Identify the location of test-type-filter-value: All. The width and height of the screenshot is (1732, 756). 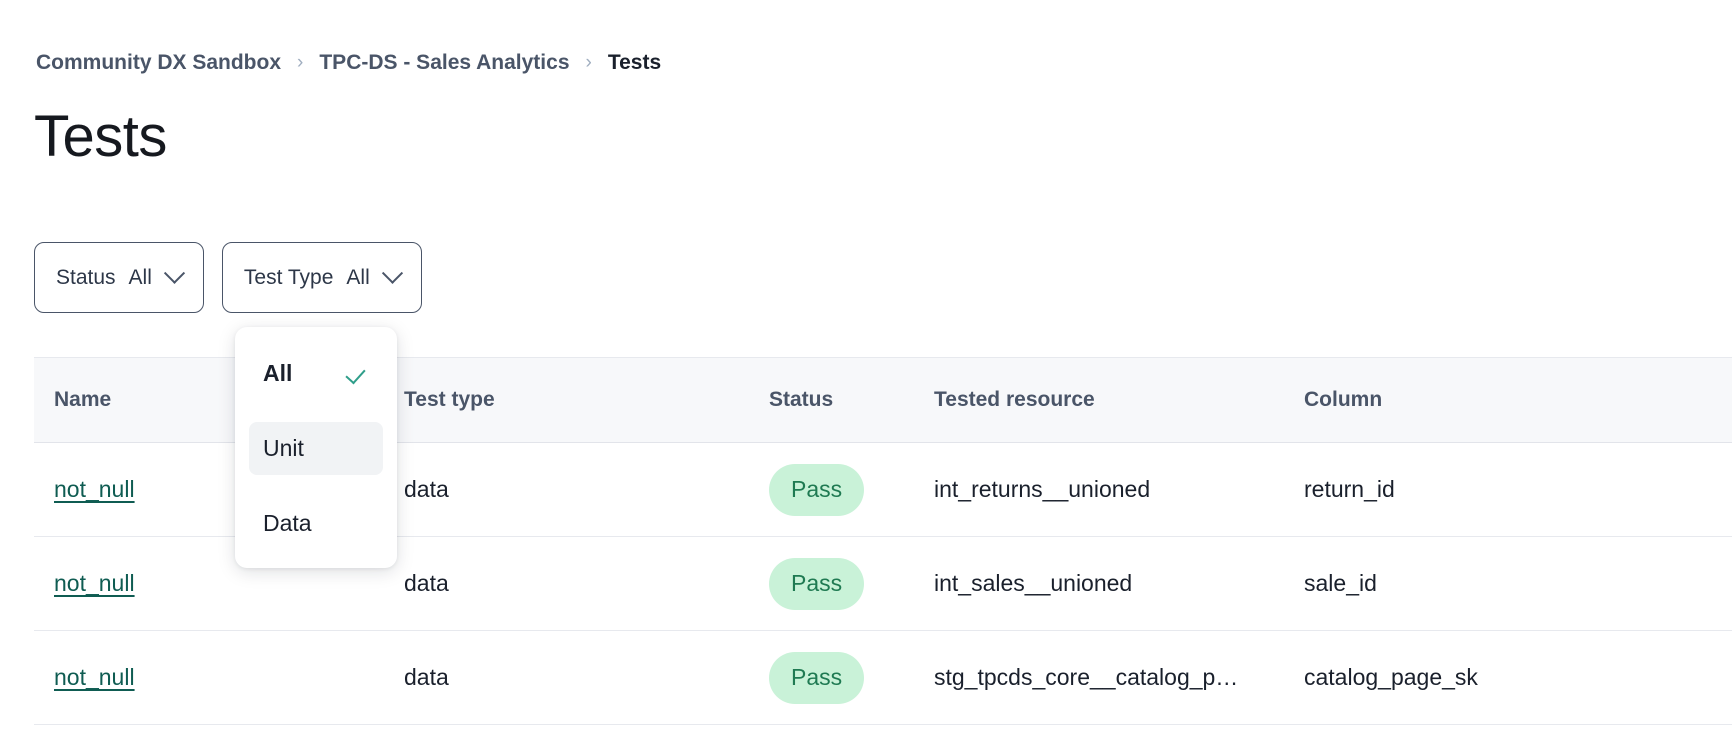
(358, 277).